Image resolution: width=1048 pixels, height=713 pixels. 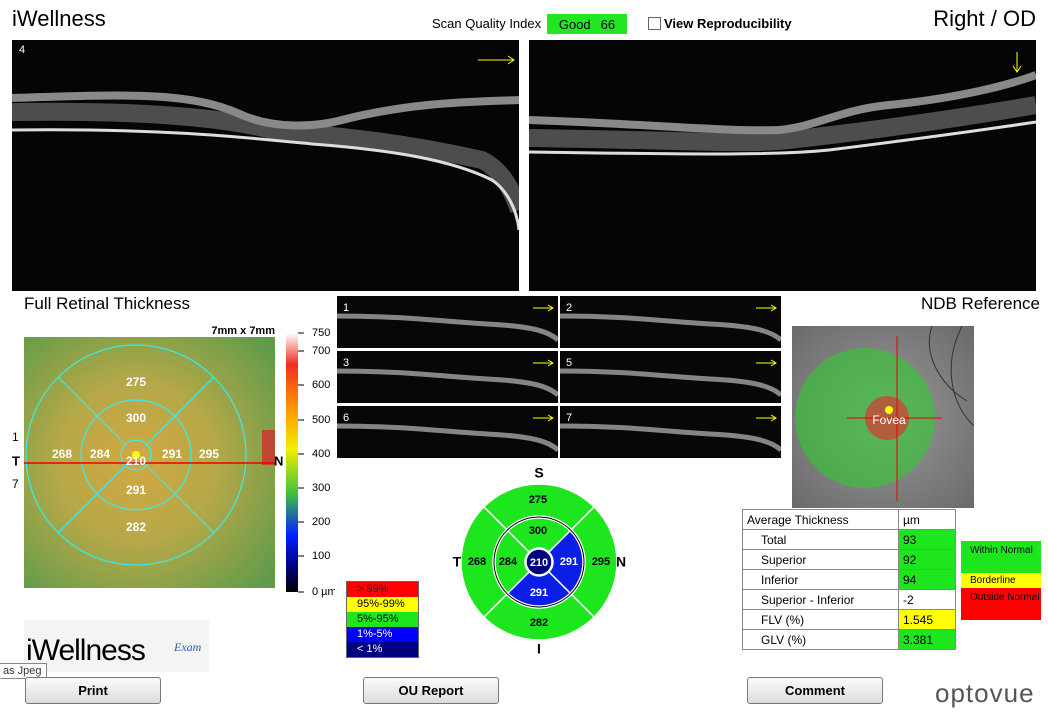 I want to click on reproducibility-label: View Reproducibility, so click(x=728, y=23).